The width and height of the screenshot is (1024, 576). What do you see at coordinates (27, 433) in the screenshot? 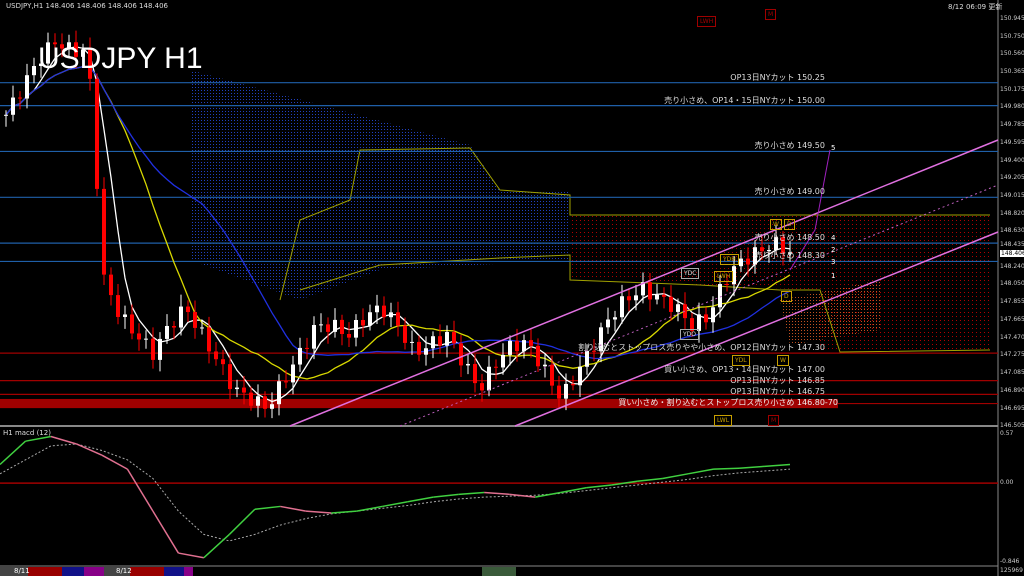
I see `macd-label: H1 macd (12)` at bounding box center [27, 433].